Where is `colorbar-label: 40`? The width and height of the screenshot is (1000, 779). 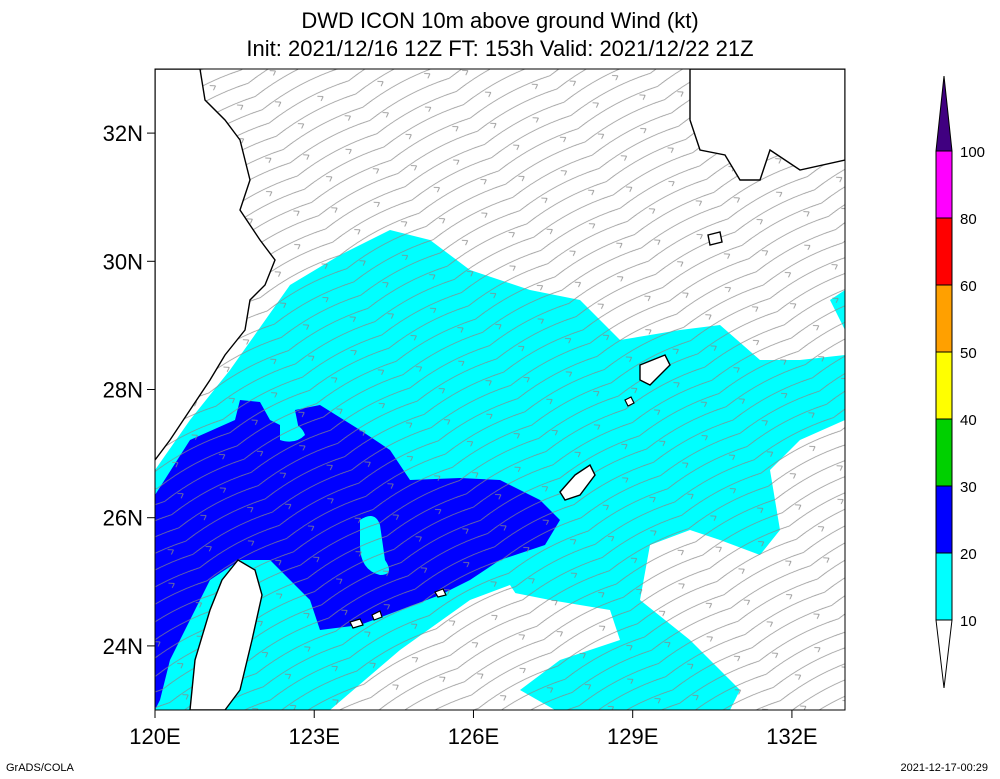
colorbar-label: 40 is located at coordinates (968, 420).